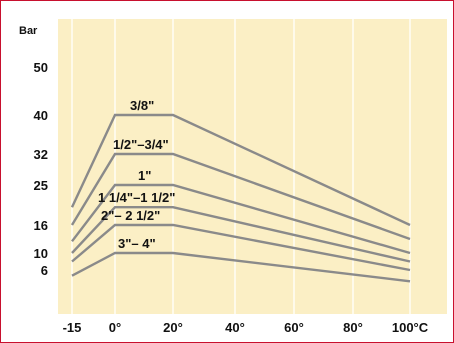  Describe the element at coordinates (136, 197) in the screenshot. I see `series-label: 1 1/4"–1 1/2"` at that location.